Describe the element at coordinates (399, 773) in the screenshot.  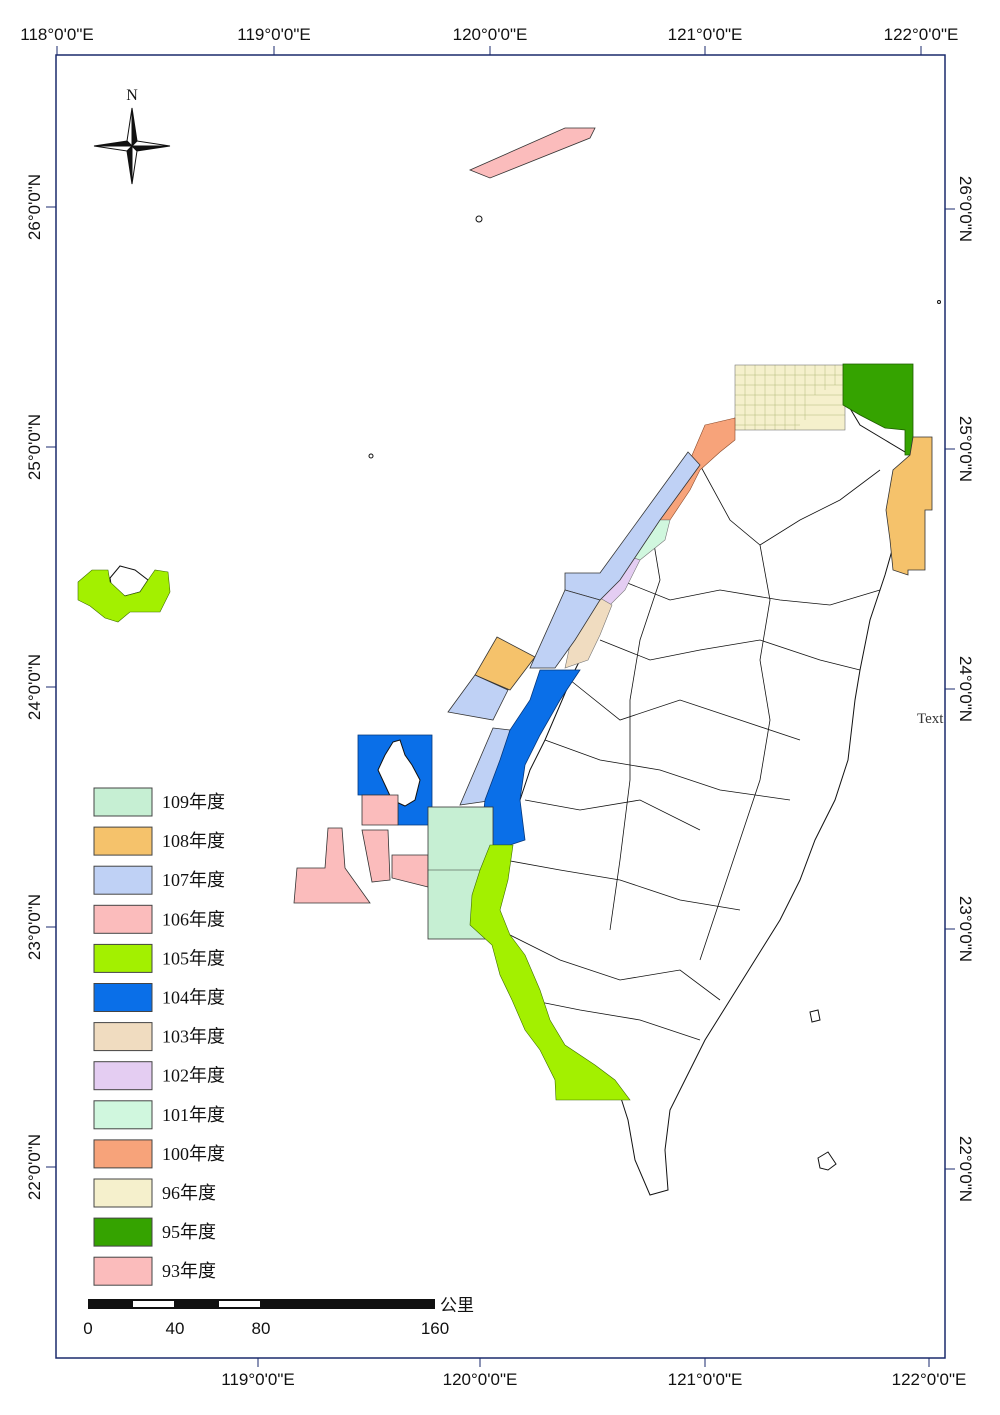
I see `penghu-main` at that location.